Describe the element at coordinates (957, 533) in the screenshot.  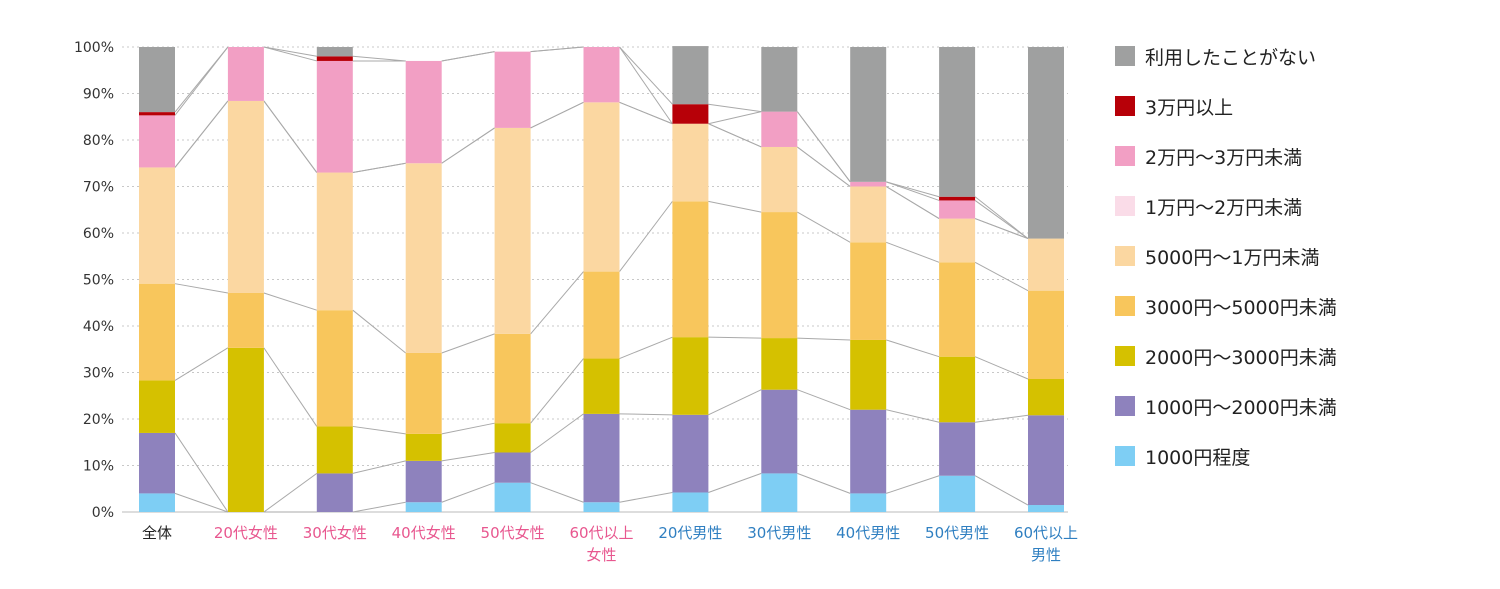
I see `x-tick-label: 50代男性` at that location.